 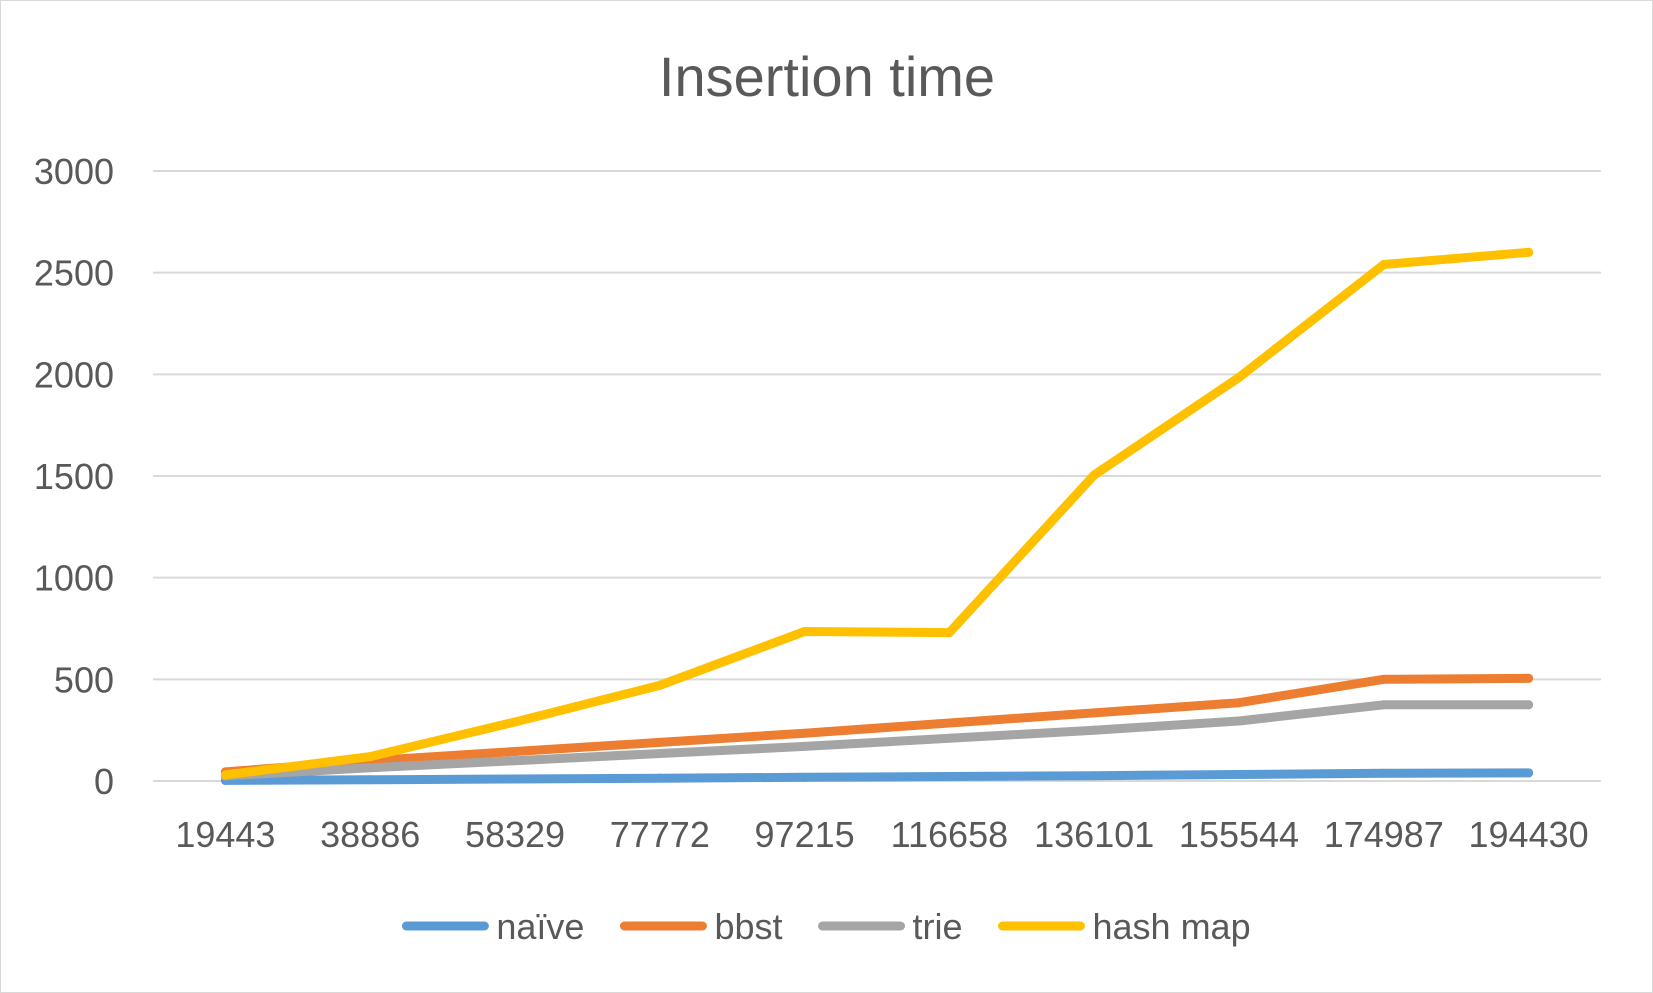 What do you see at coordinates (74, 171) in the screenshot?
I see `y-tick-label: 3000` at bounding box center [74, 171].